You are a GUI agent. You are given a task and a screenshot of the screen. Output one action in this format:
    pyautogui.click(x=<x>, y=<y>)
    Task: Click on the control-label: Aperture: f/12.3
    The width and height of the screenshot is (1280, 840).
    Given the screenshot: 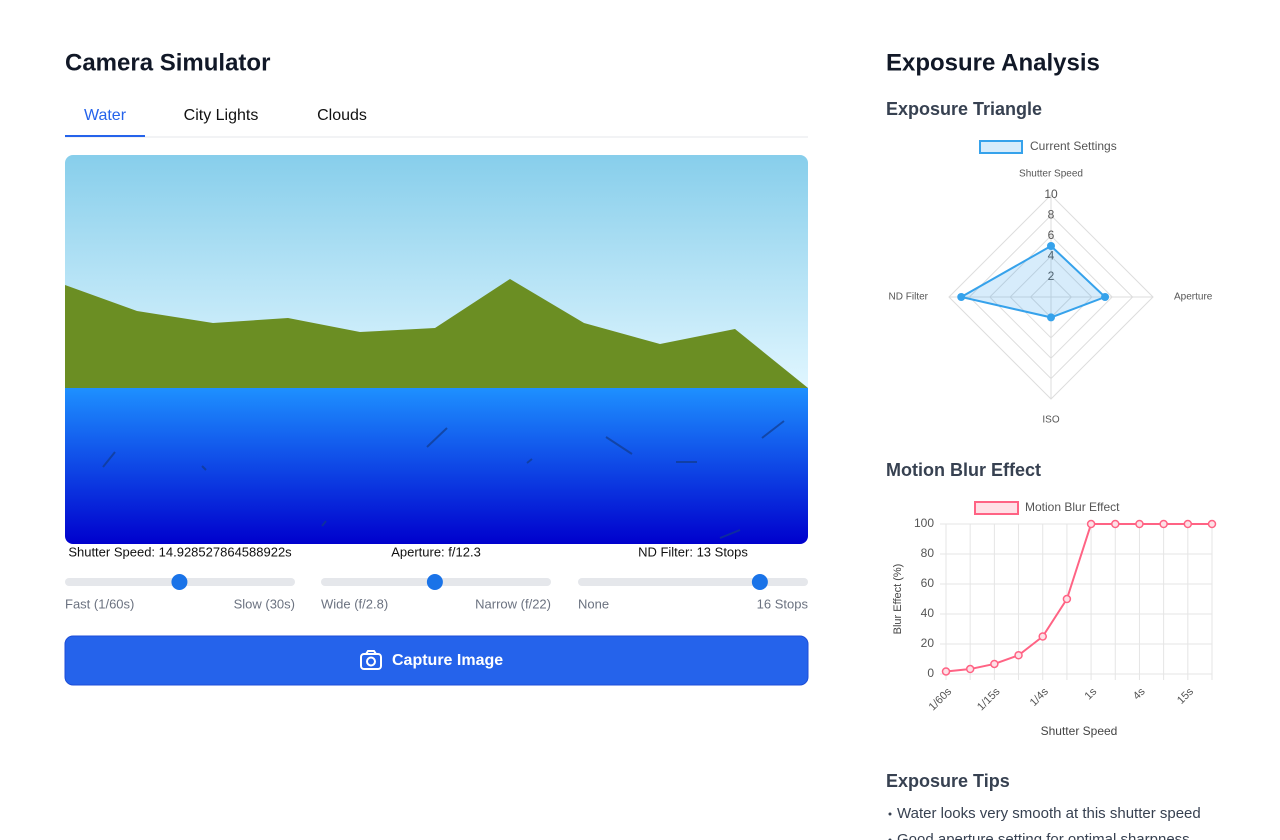 What is the action you would take?
    pyautogui.click(x=436, y=551)
    